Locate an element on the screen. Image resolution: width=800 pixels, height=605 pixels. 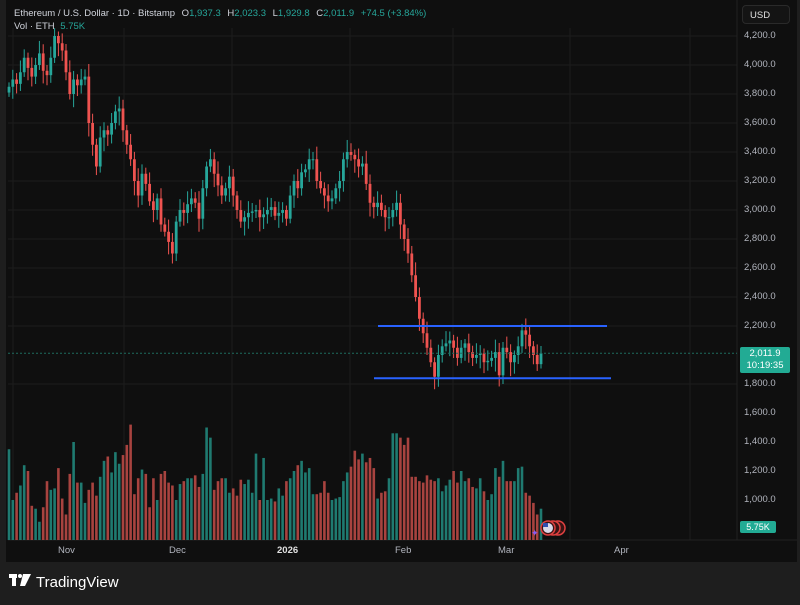
bar-countdown: 10:19:35 is located at coordinates (765, 365).